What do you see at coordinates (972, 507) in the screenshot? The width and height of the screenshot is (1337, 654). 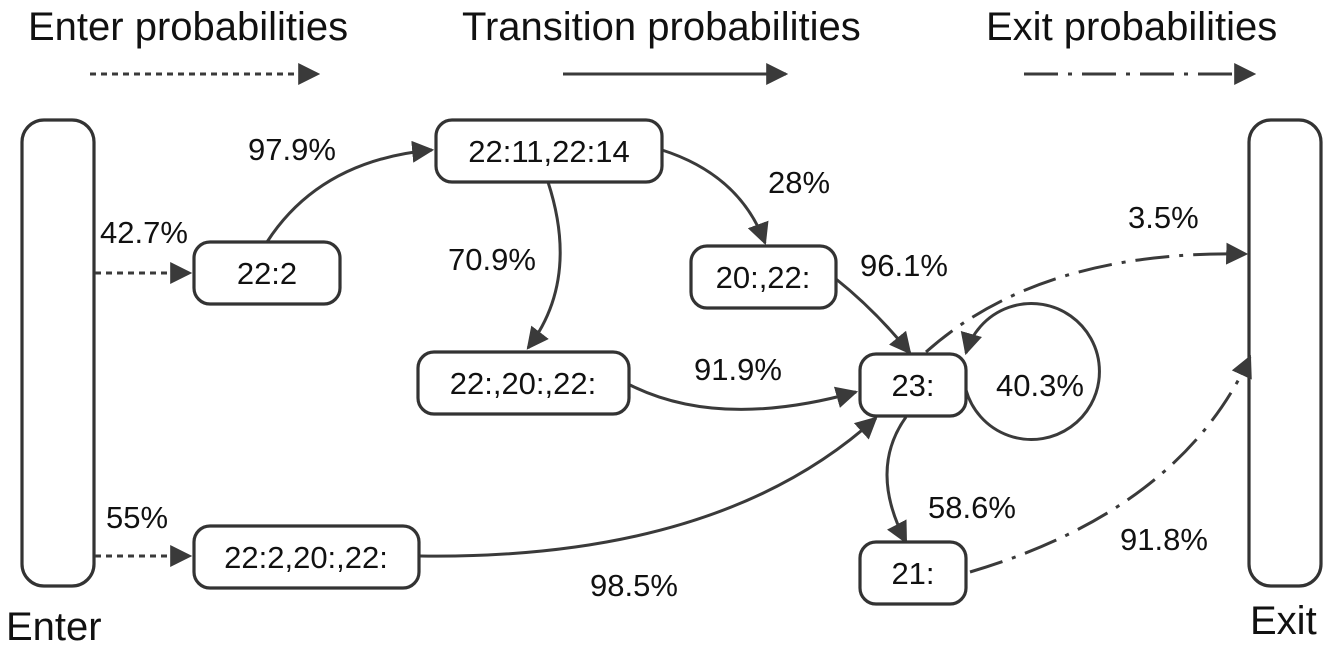 I see `label-23-to-21: 58.6%` at bounding box center [972, 507].